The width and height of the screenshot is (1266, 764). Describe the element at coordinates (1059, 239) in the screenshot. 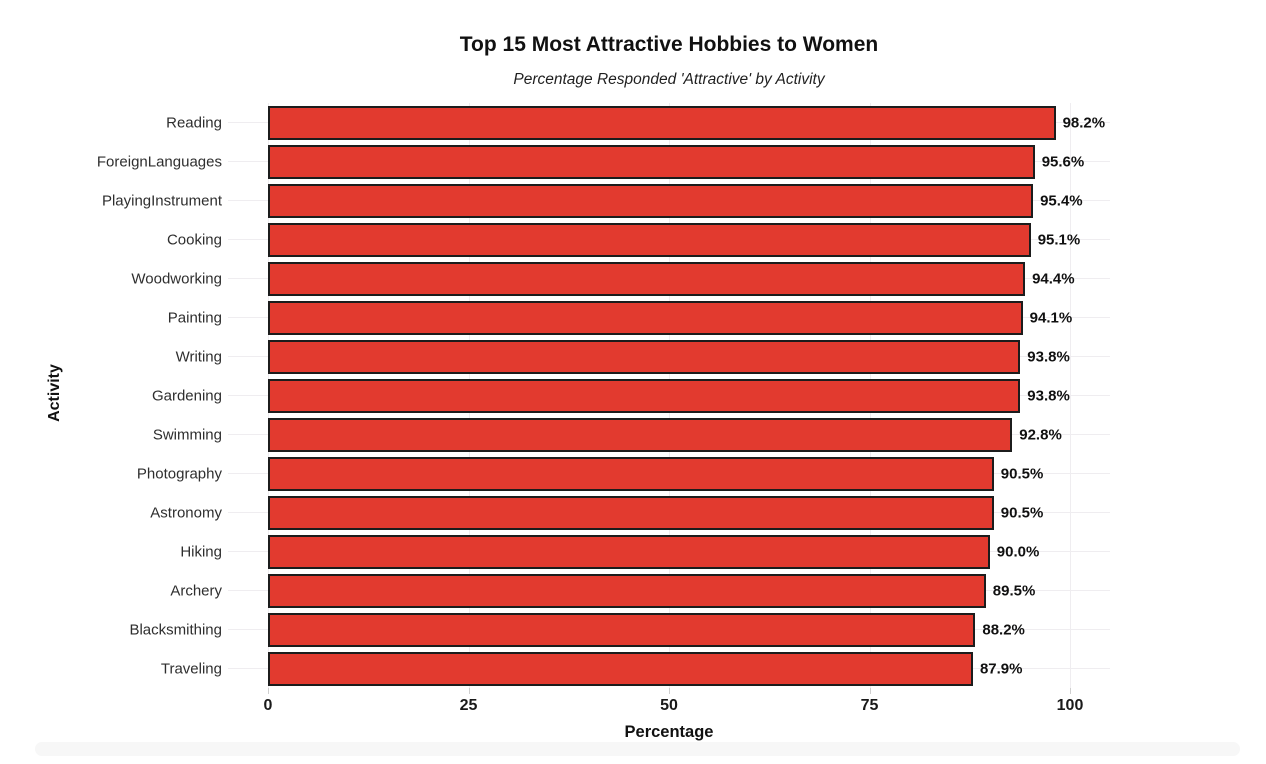

I see `bar-value-label: 95.1%` at that location.